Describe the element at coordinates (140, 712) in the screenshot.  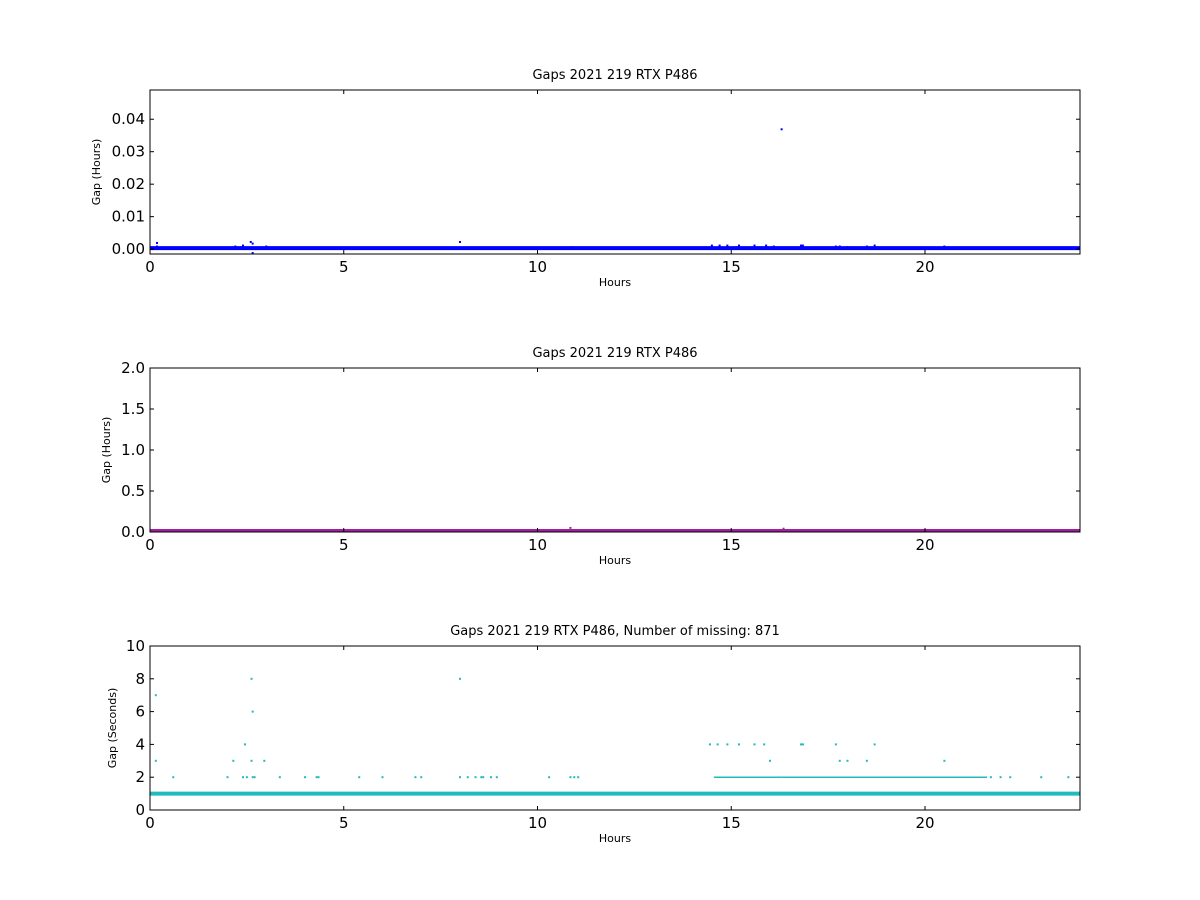
I see `y-tick-label: 6` at that location.